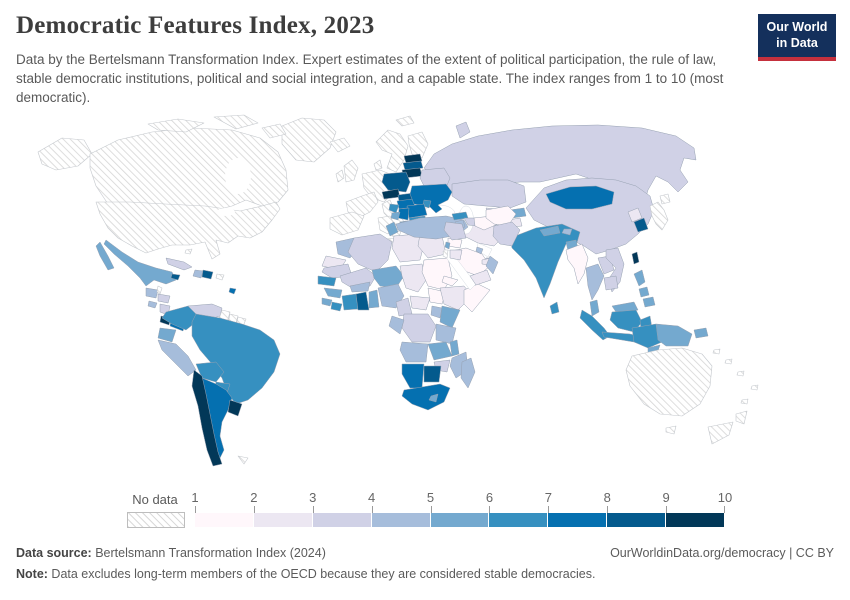  What do you see at coordinates (440, 351) in the screenshot?
I see `country-zambia` at bounding box center [440, 351].